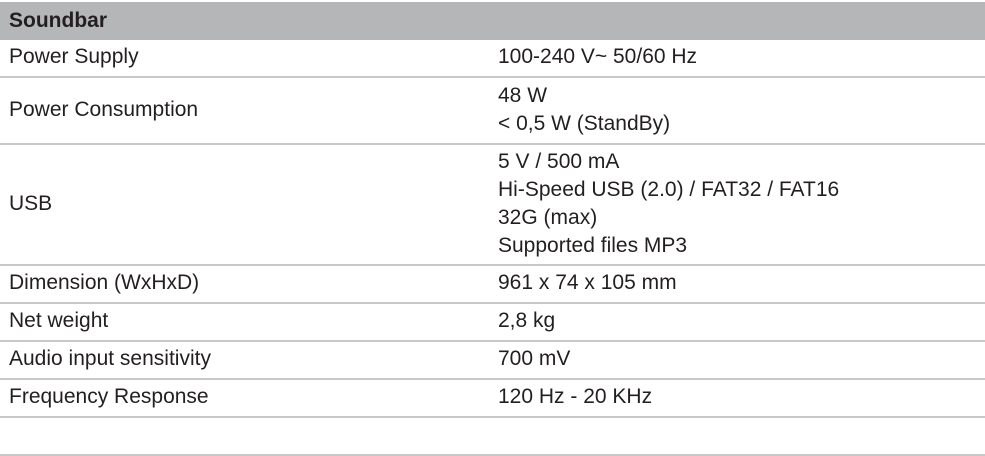 This screenshot has height=456, width=985. Describe the element at coordinates (74, 56) in the screenshot. I see `spec-label: Power Supply` at that location.